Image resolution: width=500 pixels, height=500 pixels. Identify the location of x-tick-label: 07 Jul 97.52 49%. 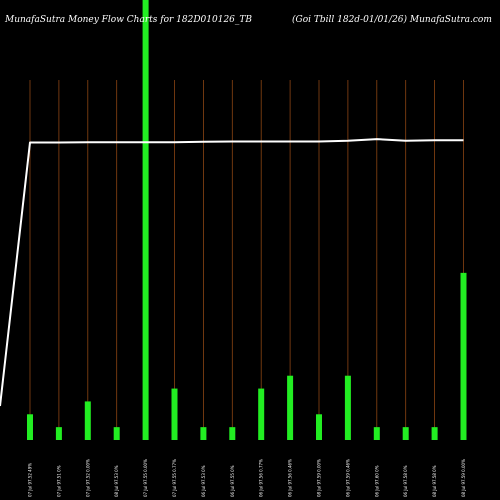
(30, 480).